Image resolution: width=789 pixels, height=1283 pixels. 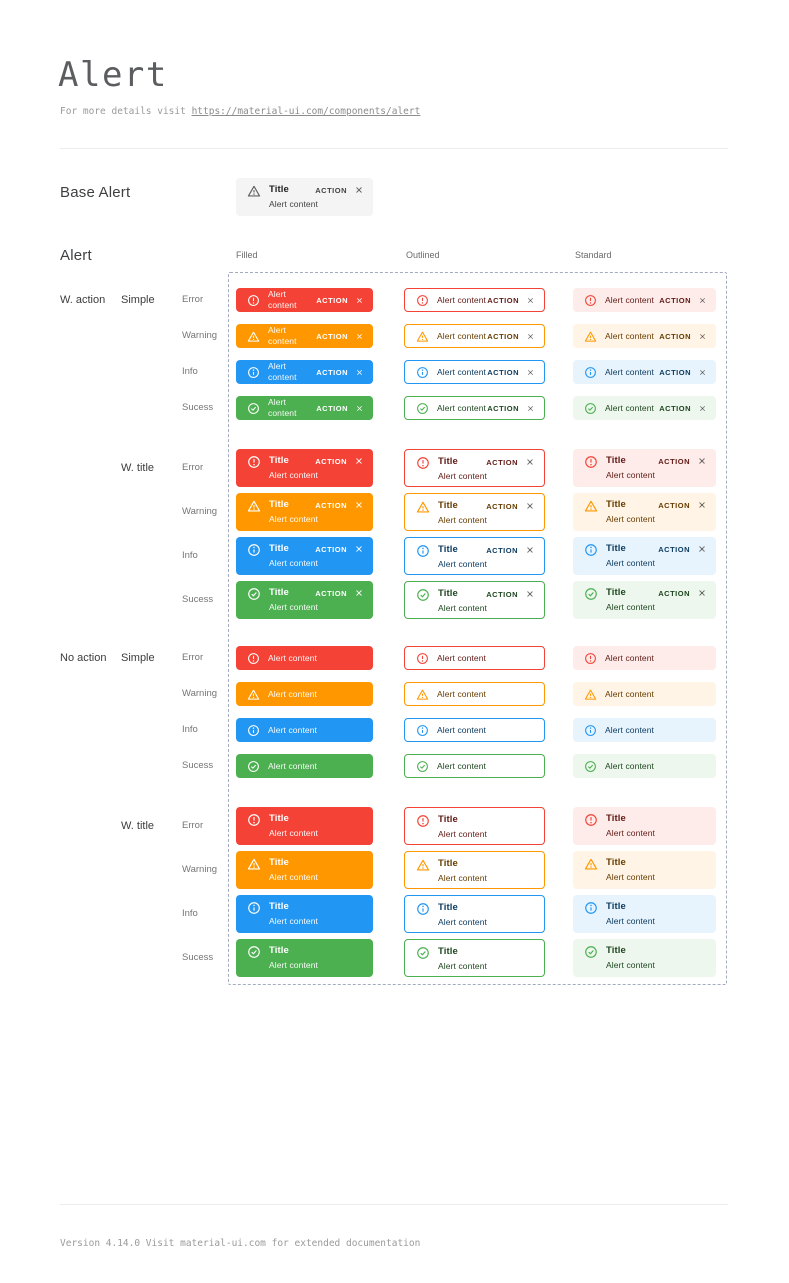 What do you see at coordinates (656, 600) in the screenshot?
I see `alert-body: Title ACTION Alert content` at bounding box center [656, 600].